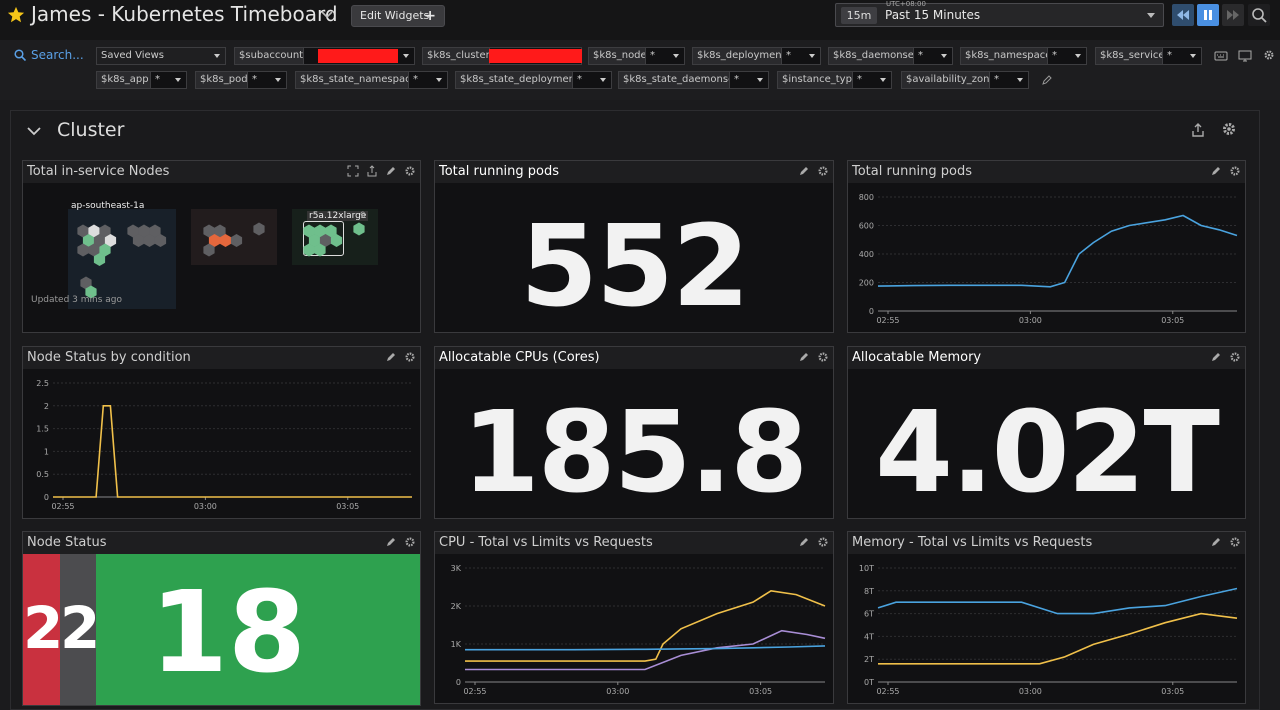 This screenshot has width=1280, height=710. I want to click on var-app-select: *, so click(168, 80).